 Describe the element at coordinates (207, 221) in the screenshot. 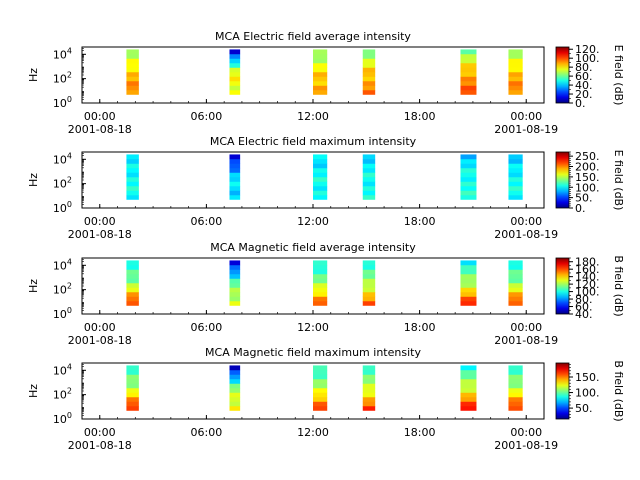

I see `panel-2-xtick-label: 06:00` at that location.